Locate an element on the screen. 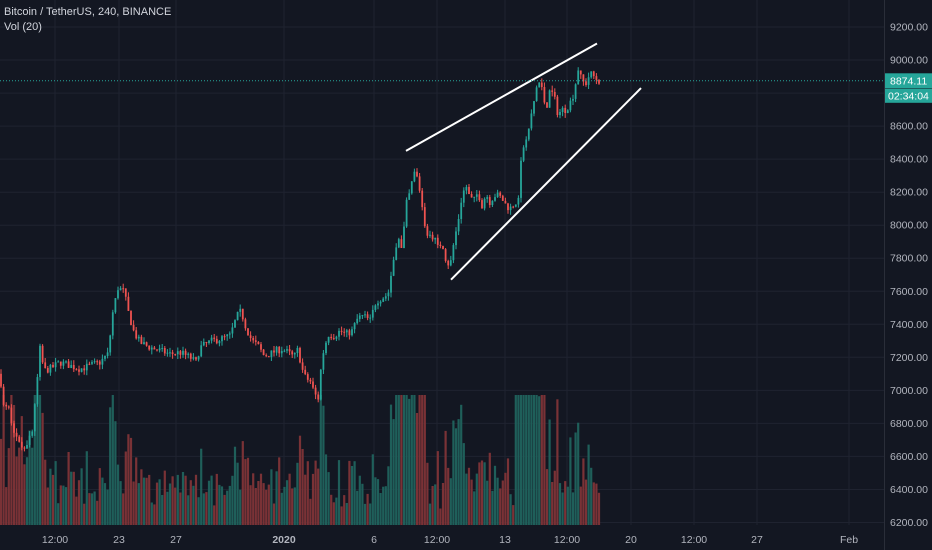  volume-indicator-label: Vol (20) is located at coordinates (23, 27).